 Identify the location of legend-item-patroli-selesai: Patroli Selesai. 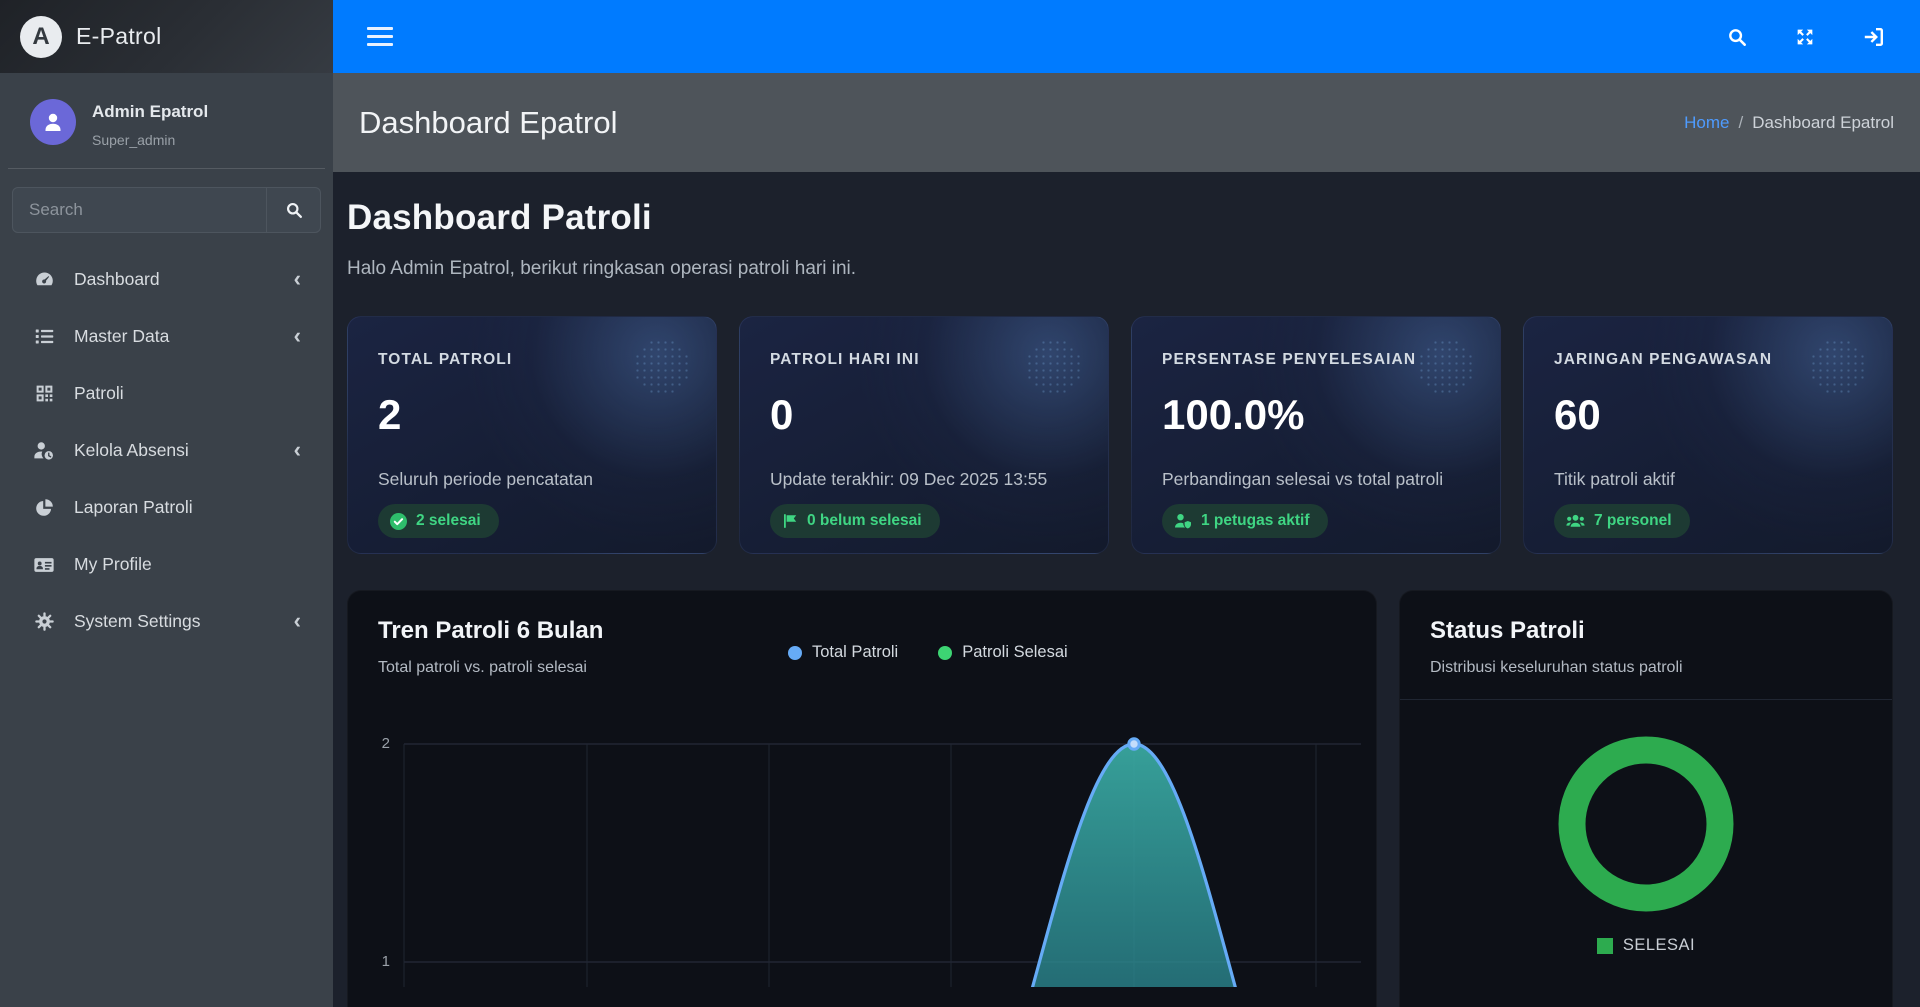
(1003, 652).